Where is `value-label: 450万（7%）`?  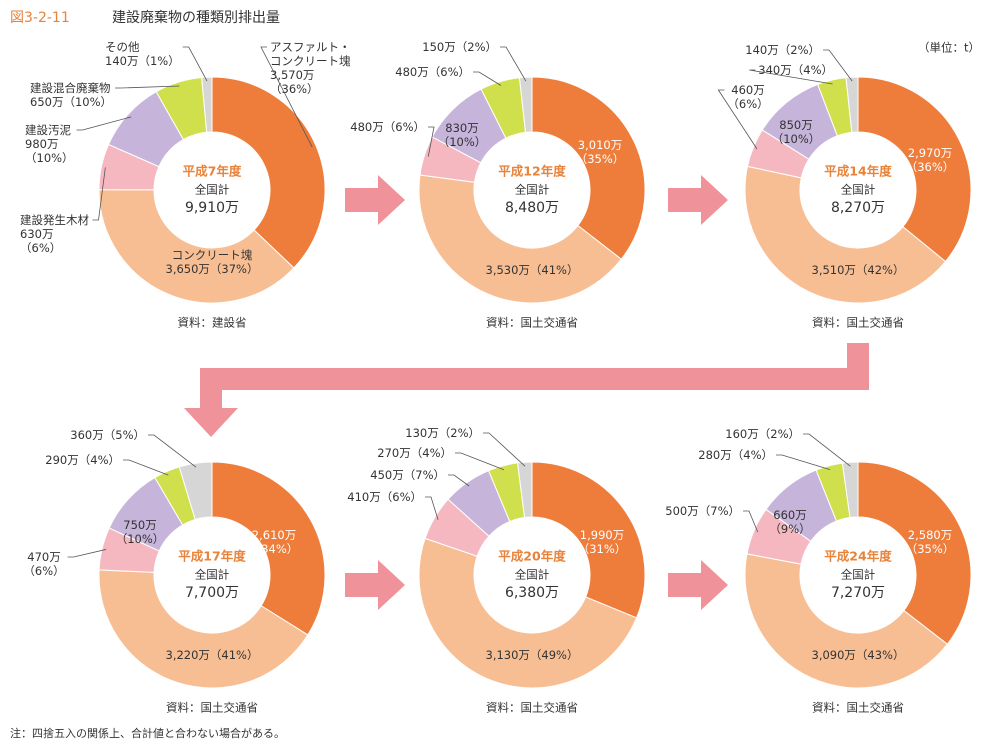 value-label: 450万（7%） is located at coordinates (407, 475).